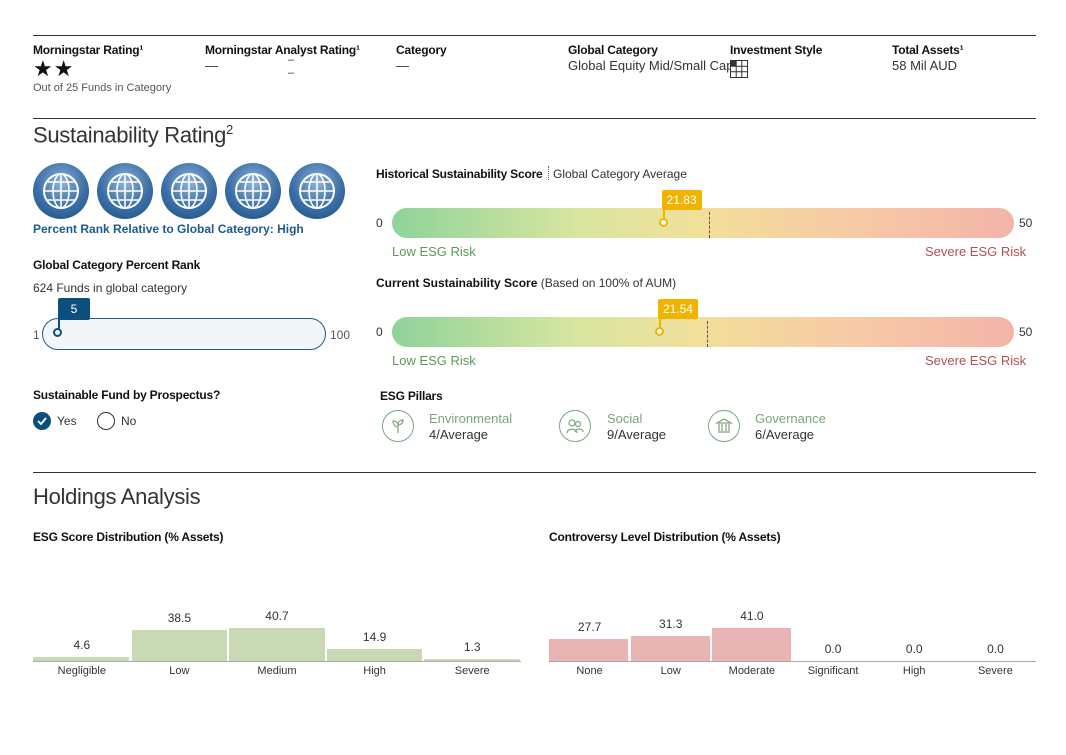 Image resolution: width=1066 pixels, height=755 pixels. What do you see at coordinates (421, 50) in the screenshot?
I see `category-label: Category` at bounding box center [421, 50].